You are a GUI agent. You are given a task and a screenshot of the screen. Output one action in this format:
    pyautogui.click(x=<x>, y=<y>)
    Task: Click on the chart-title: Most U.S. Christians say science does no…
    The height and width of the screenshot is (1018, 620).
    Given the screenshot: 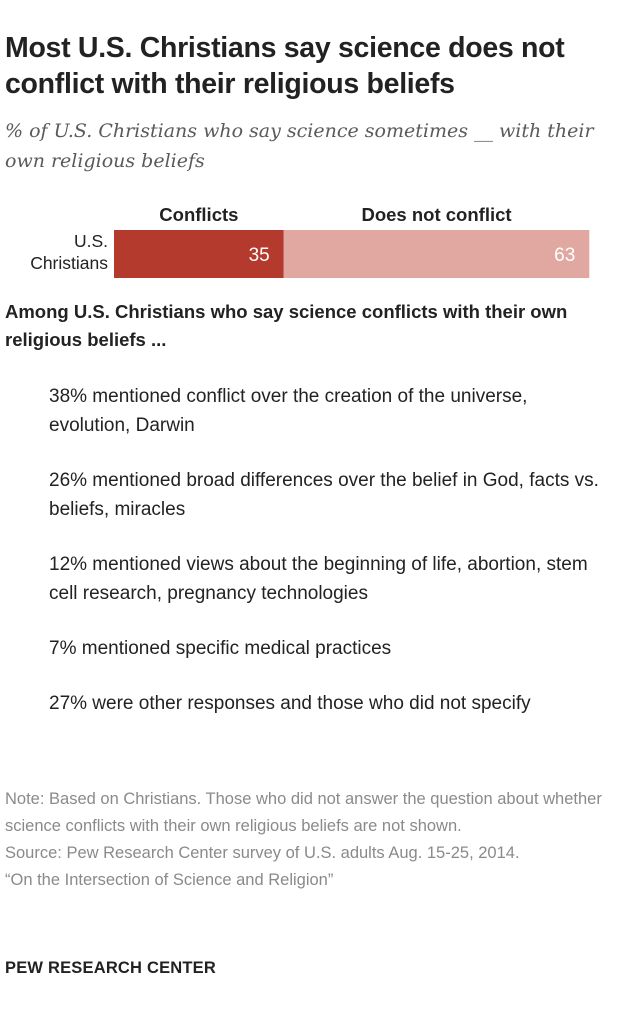 What is the action you would take?
    pyautogui.click(x=285, y=66)
    